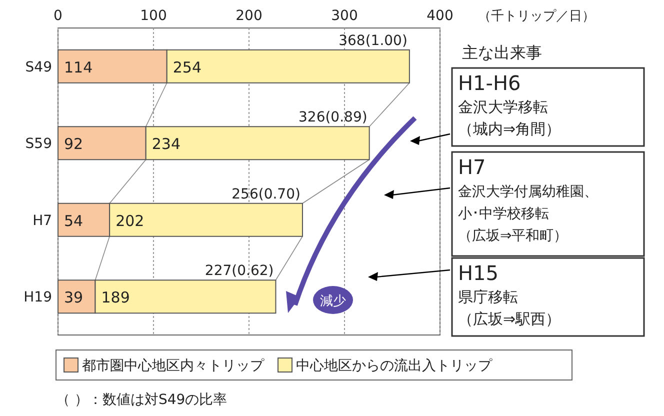 This screenshot has width=664, height=416. I want to click on data-label: 92, so click(74, 144).